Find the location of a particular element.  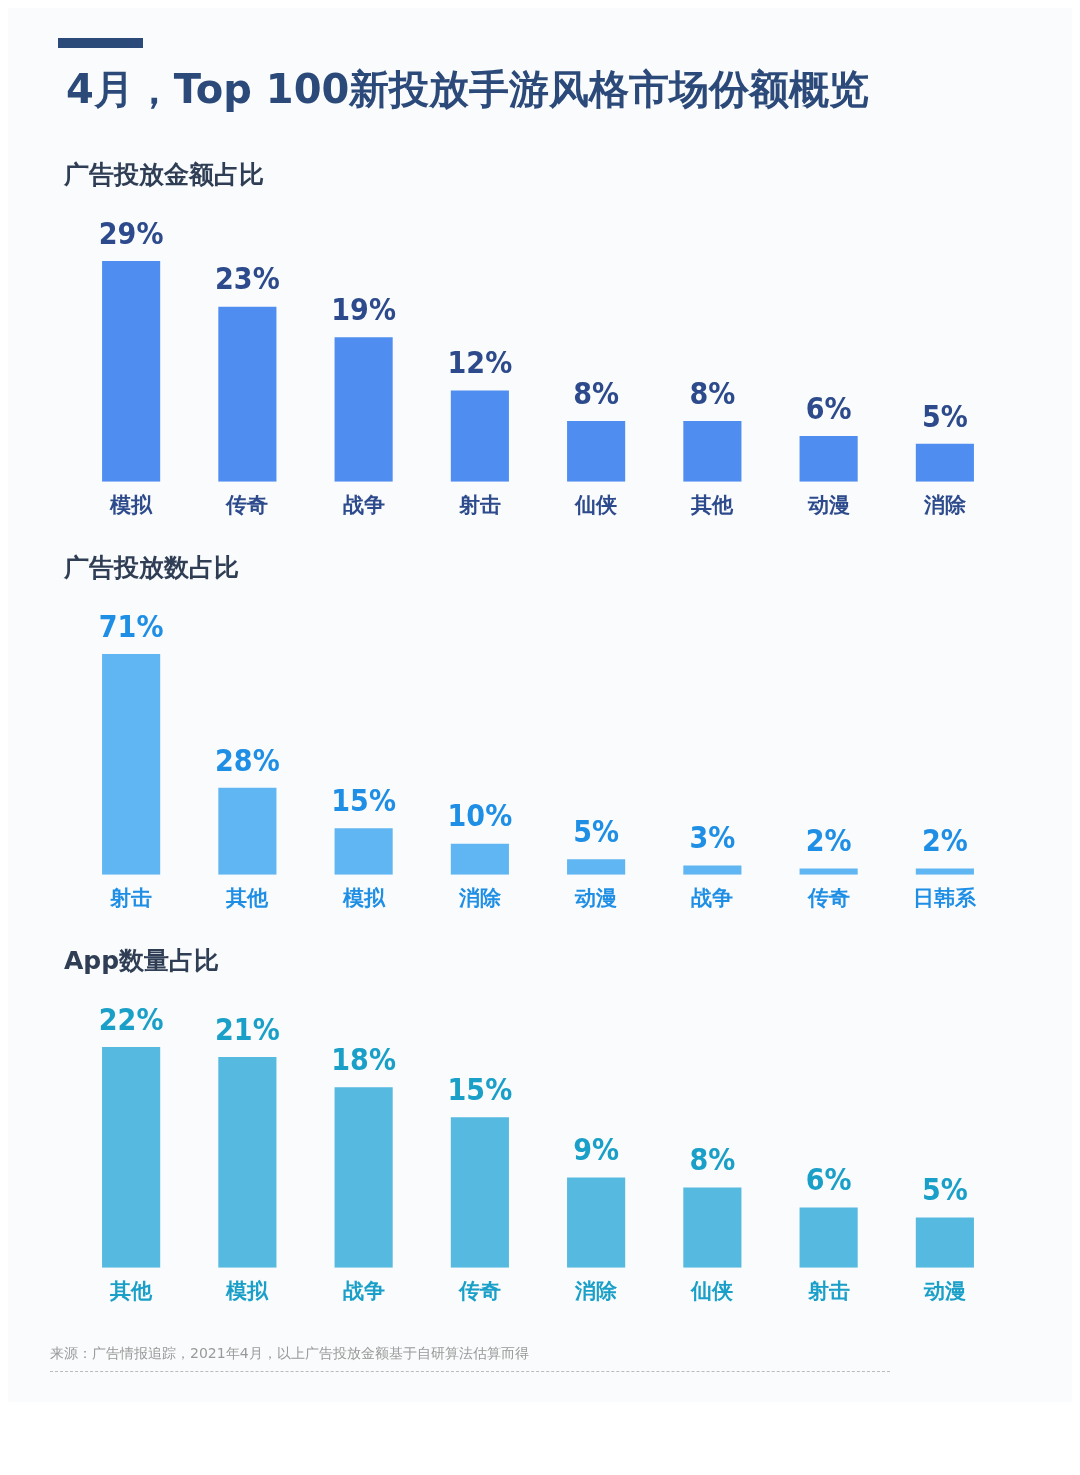

data-label: 19% is located at coordinates (363, 309).